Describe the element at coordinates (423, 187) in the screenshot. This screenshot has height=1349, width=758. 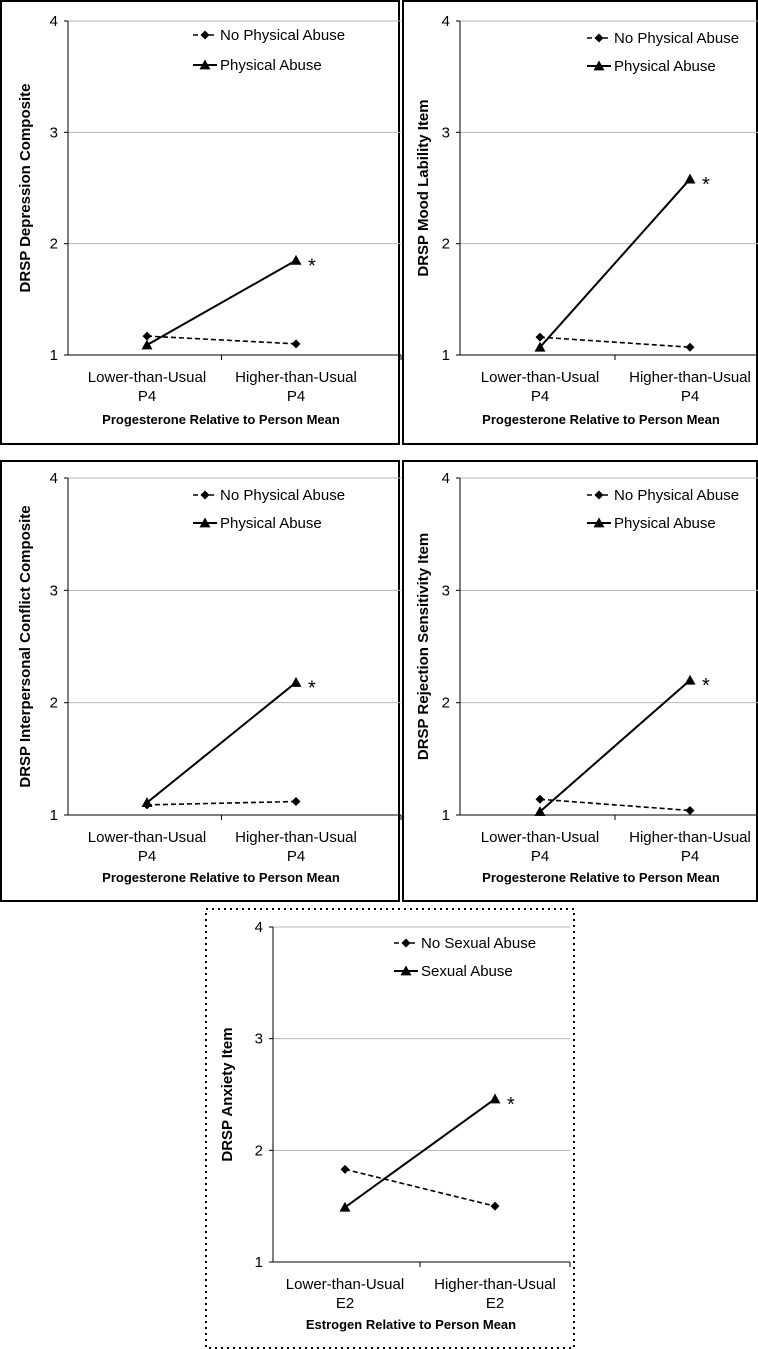
I see `y-axis-title: DRSP Mood Lability Item` at that location.